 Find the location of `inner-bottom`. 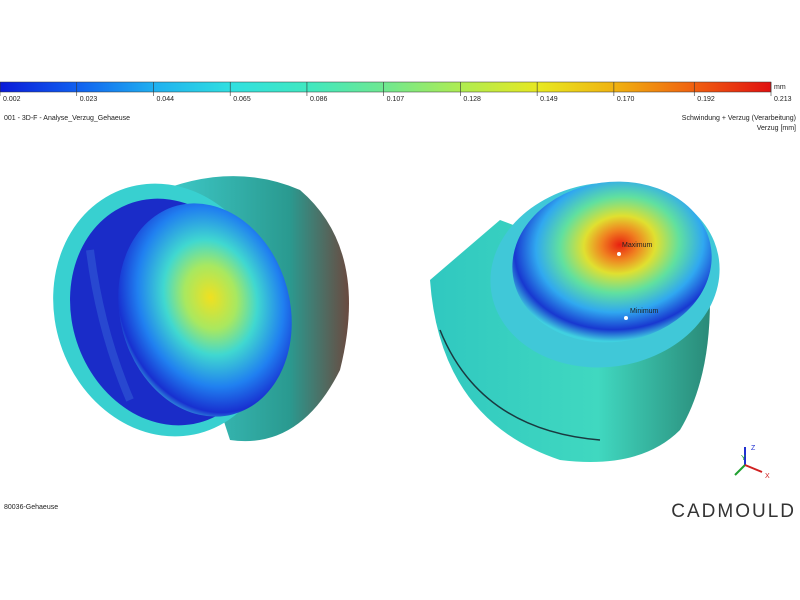

inner-bottom is located at coordinates (205, 310).